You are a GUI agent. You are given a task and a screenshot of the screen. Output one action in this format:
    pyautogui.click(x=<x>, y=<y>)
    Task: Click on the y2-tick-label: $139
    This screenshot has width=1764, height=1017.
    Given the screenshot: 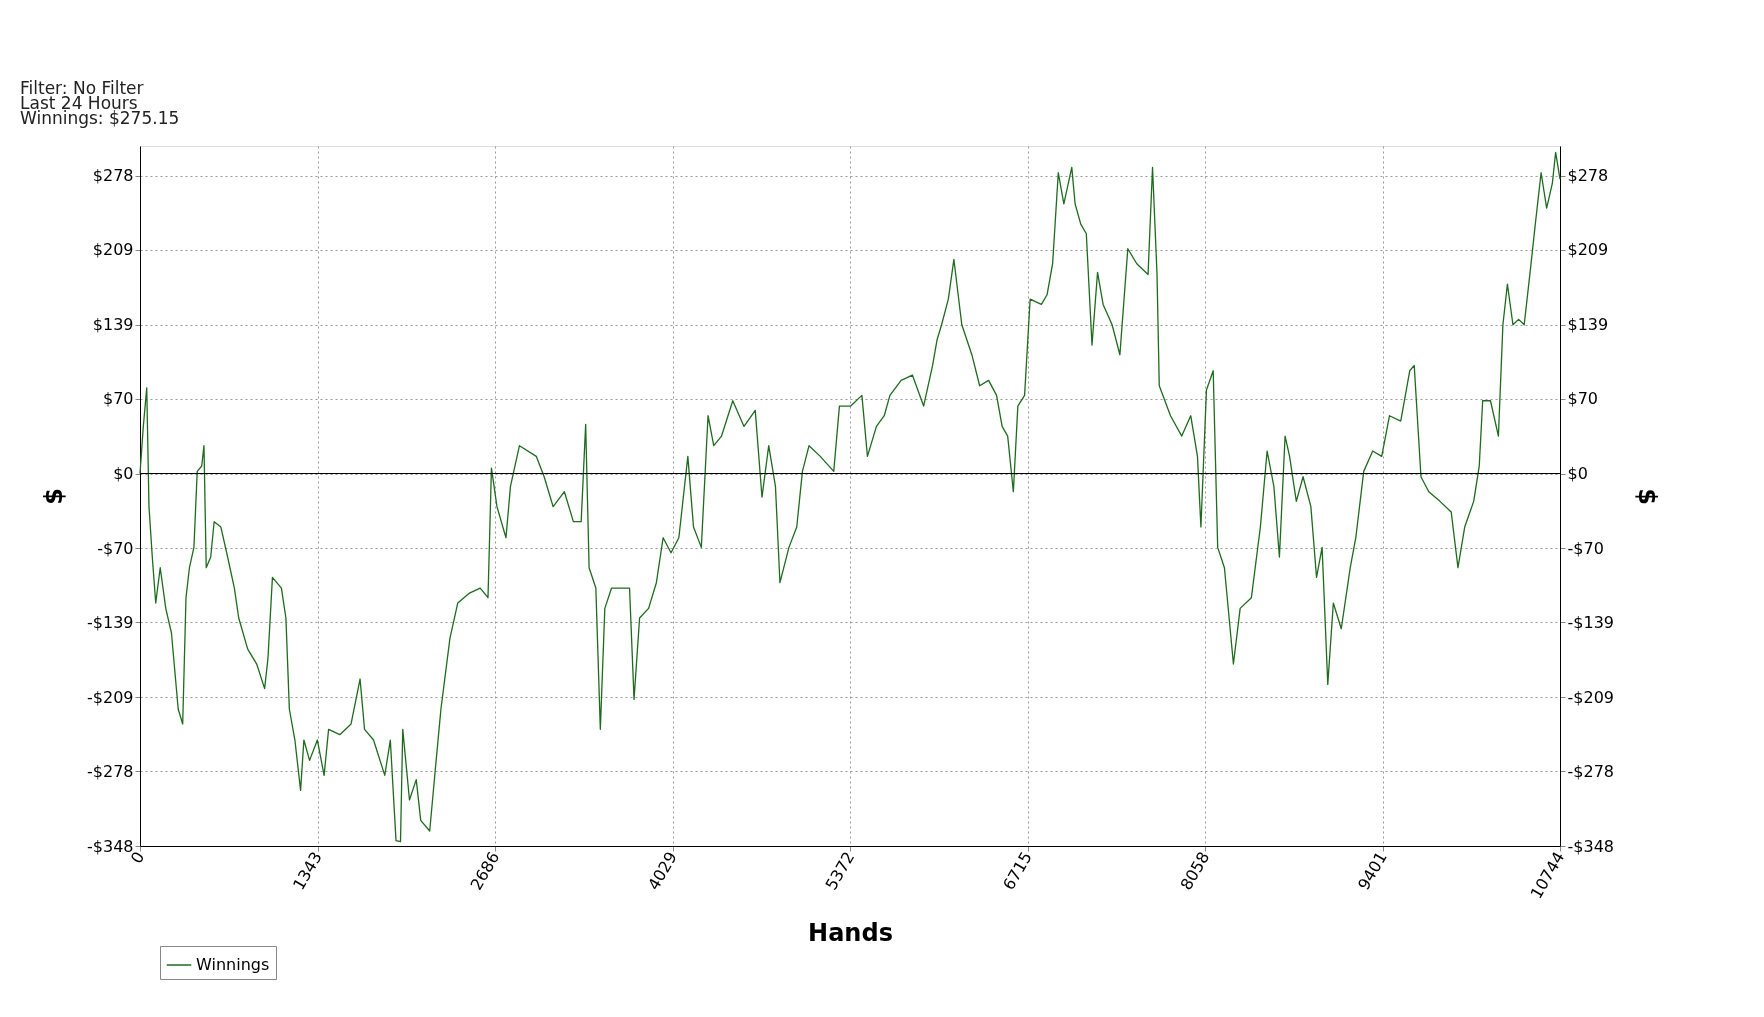 What is the action you would take?
    pyautogui.click(x=1588, y=325)
    